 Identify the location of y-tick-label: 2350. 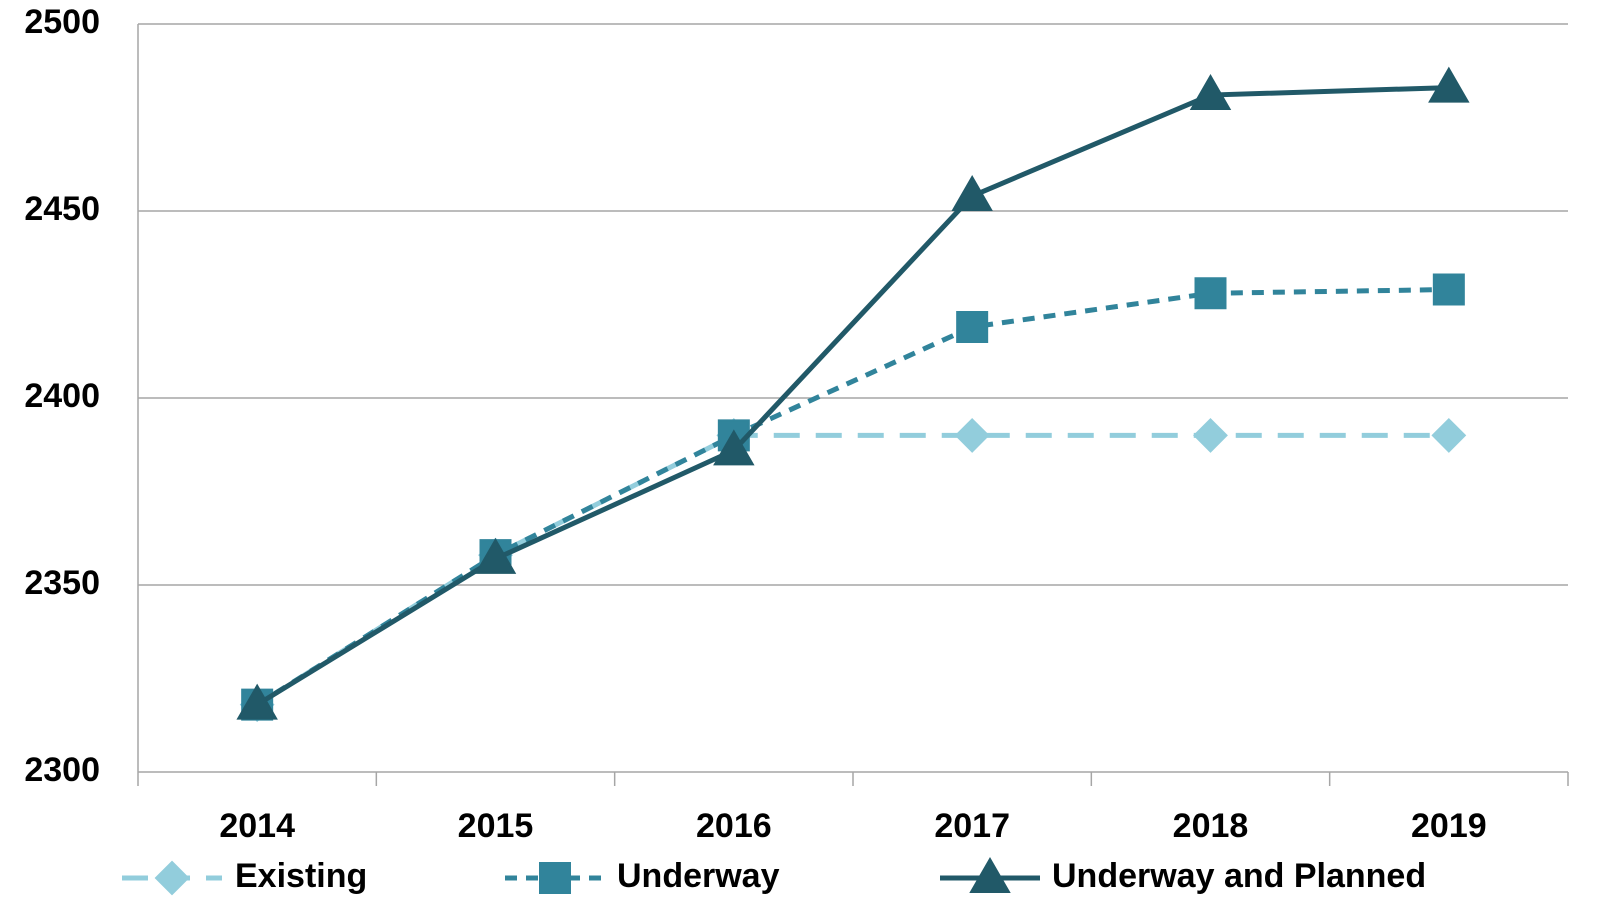
(62, 583).